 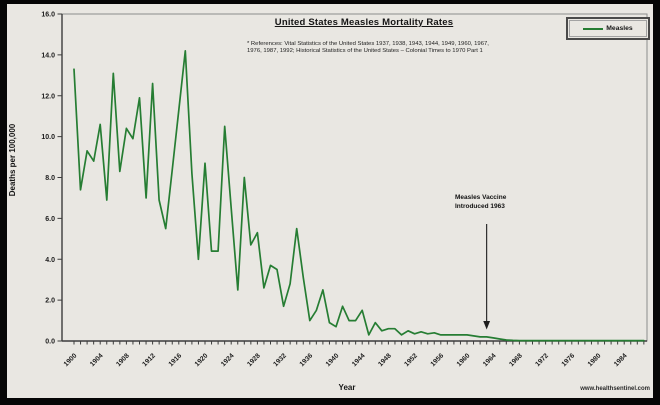 What do you see at coordinates (542, 360) in the screenshot?
I see `svg-text: 1972` at bounding box center [542, 360].